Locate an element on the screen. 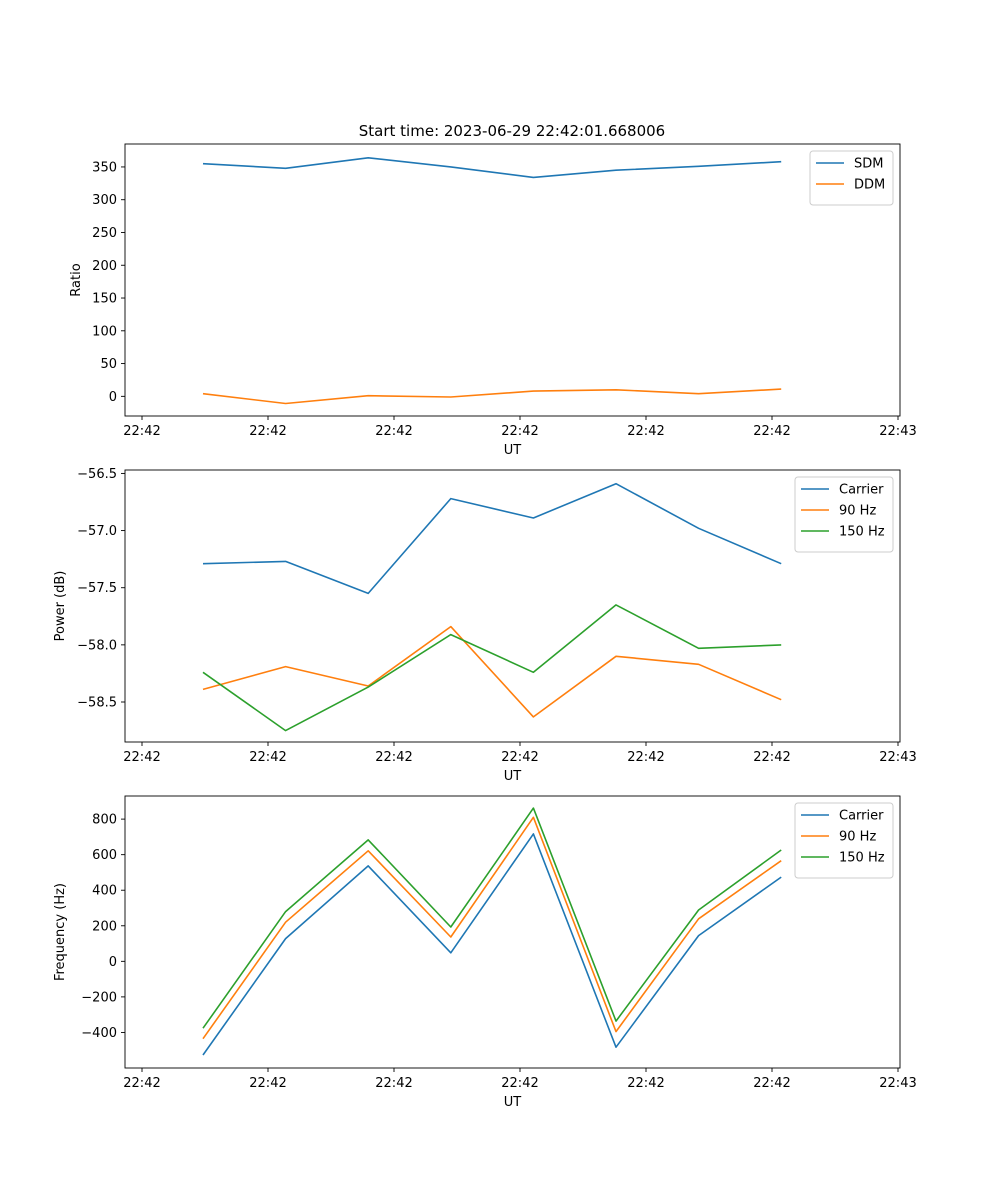  y-axis-label: Frequency (Hz) is located at coordinates (60, 932).